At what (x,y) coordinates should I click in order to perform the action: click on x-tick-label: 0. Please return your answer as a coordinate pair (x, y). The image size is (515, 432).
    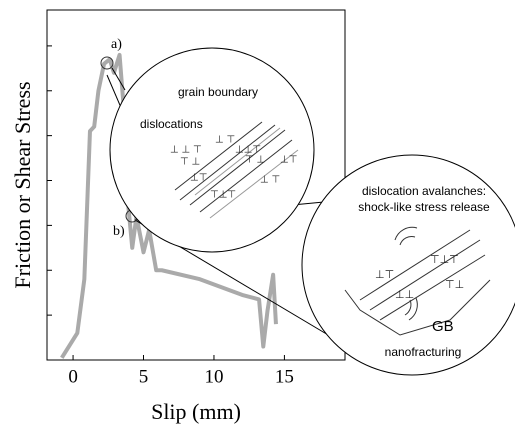
    Looking at the image, I should click on (73, 376).